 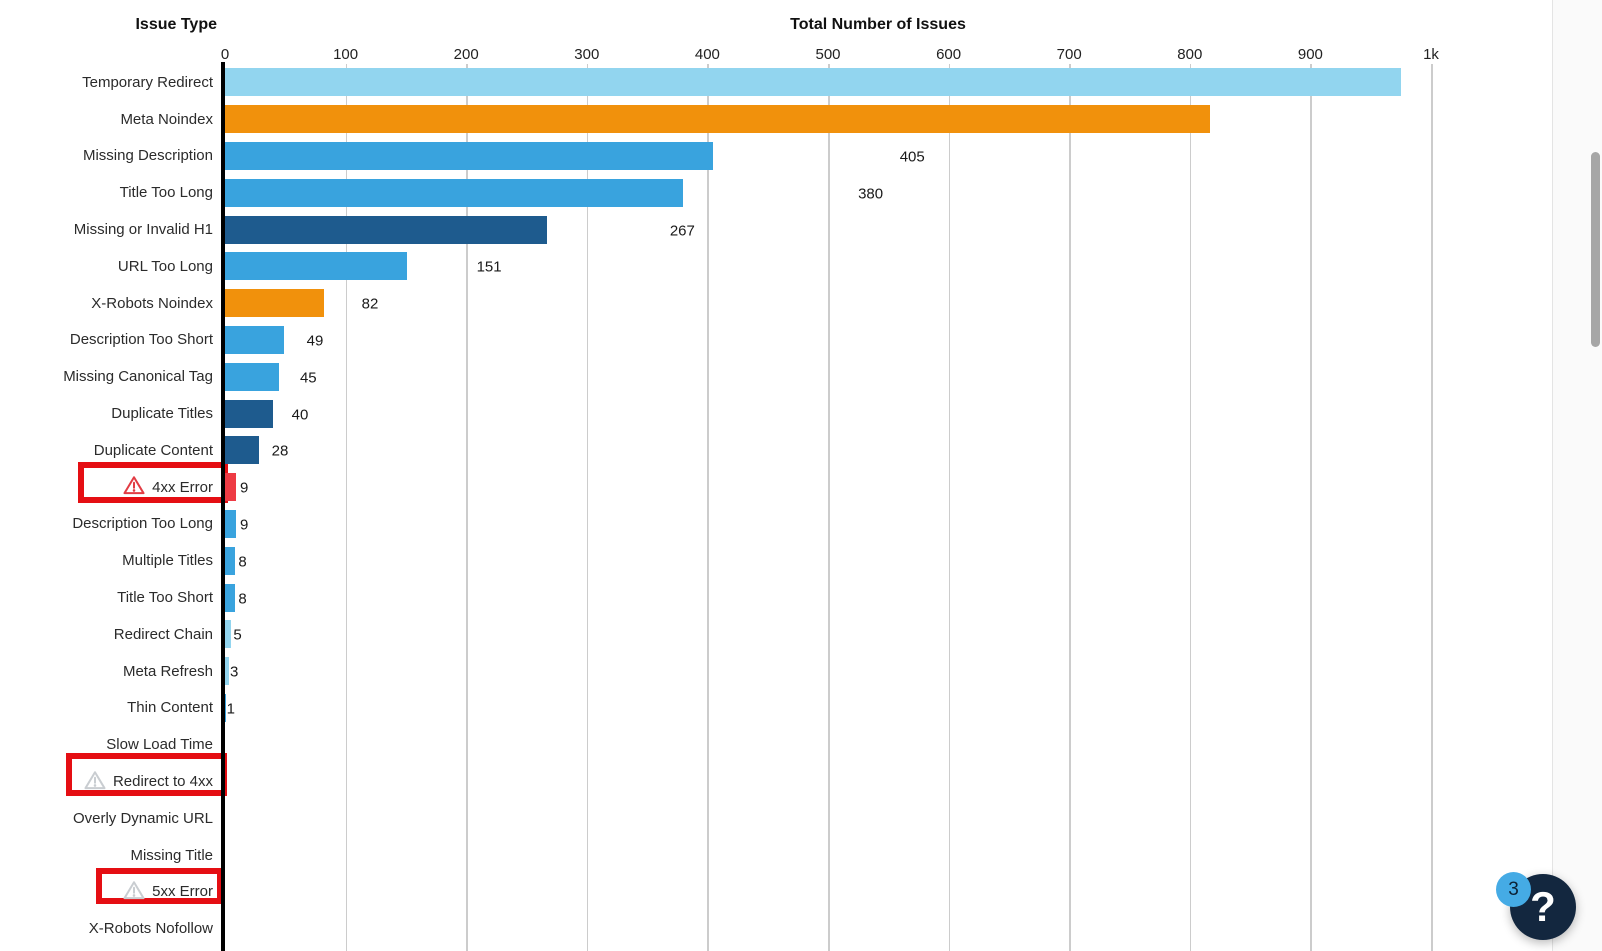 What do you see at coordinates (912, 157) in the screenshot?
I see `value-label: 405` at bounding box center [912, 157].